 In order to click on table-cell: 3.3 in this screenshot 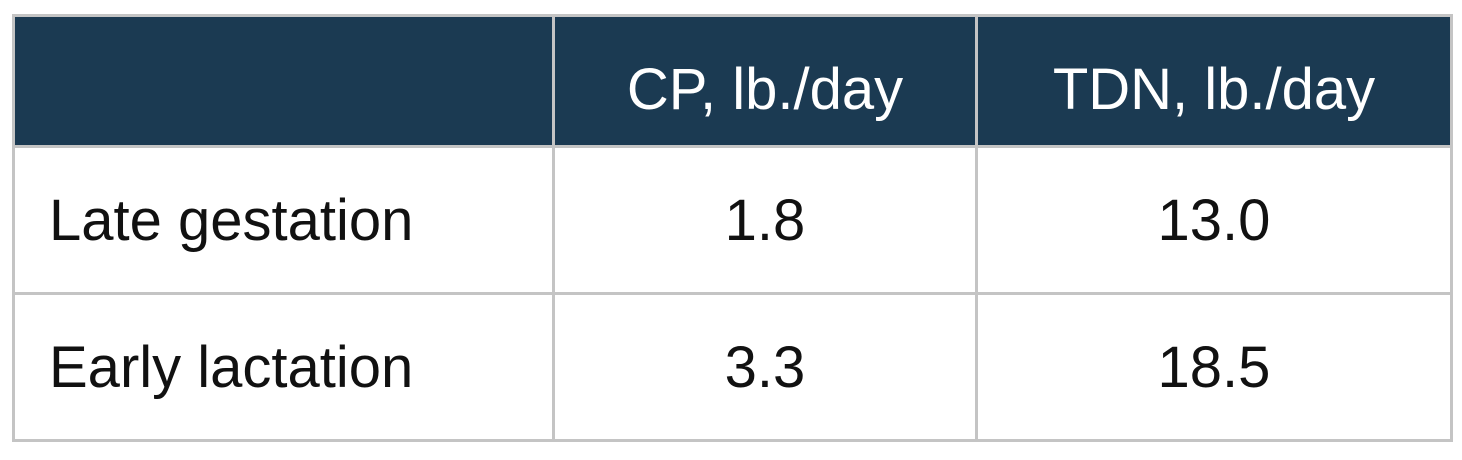, I will do `click(765, 367)`.